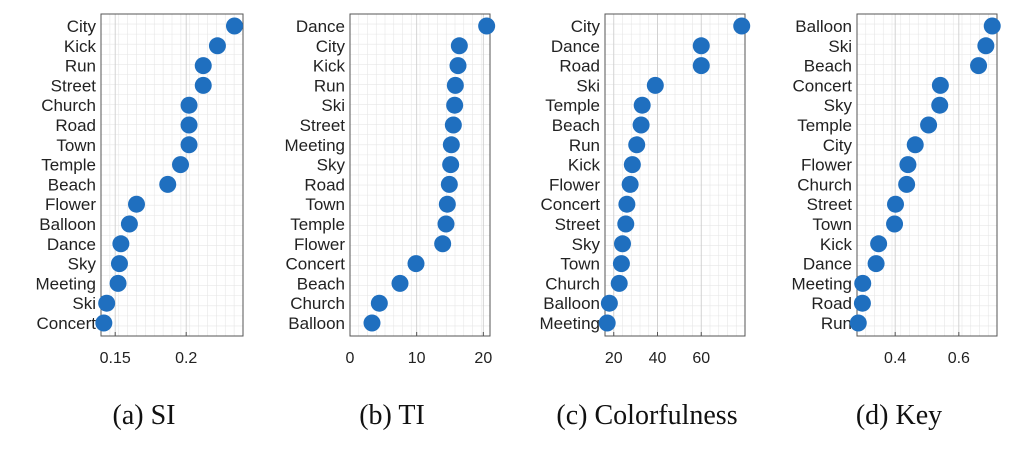  I want to click on category-label: Town, so click(580, 264).